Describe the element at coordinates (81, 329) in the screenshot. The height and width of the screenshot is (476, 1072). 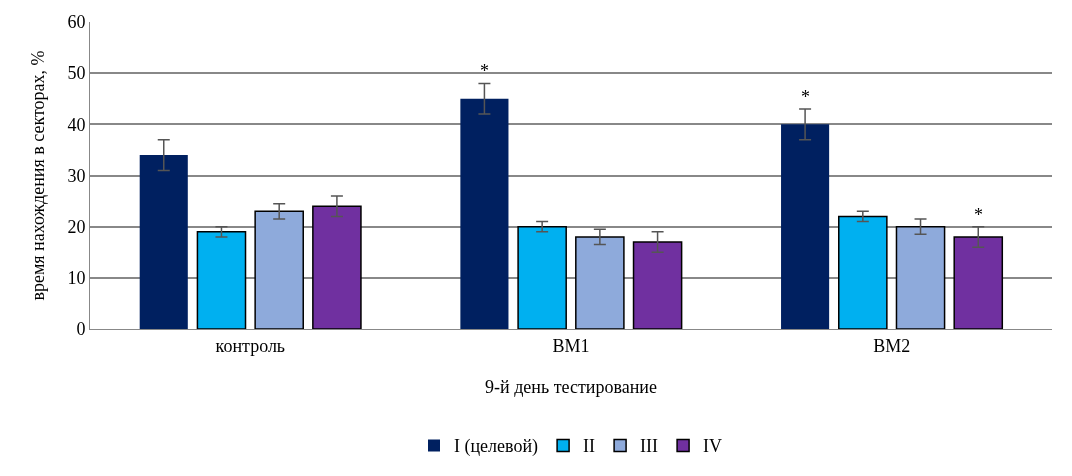
I see `y-tick-label: 0` at that location.